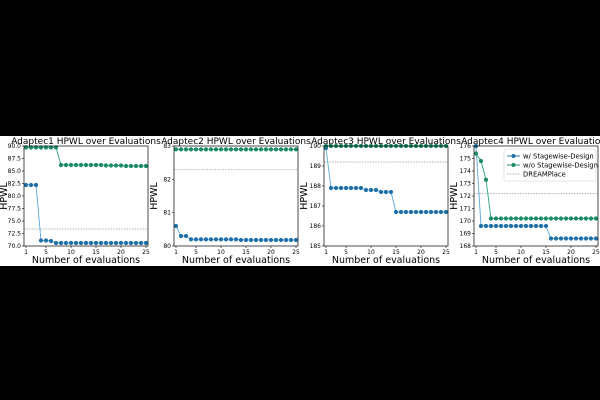 This screenshot has height=400, width=600. Describe the element at coordinates (546, 252) in the screenshot. I see `x-tick-label: 15` at that location.